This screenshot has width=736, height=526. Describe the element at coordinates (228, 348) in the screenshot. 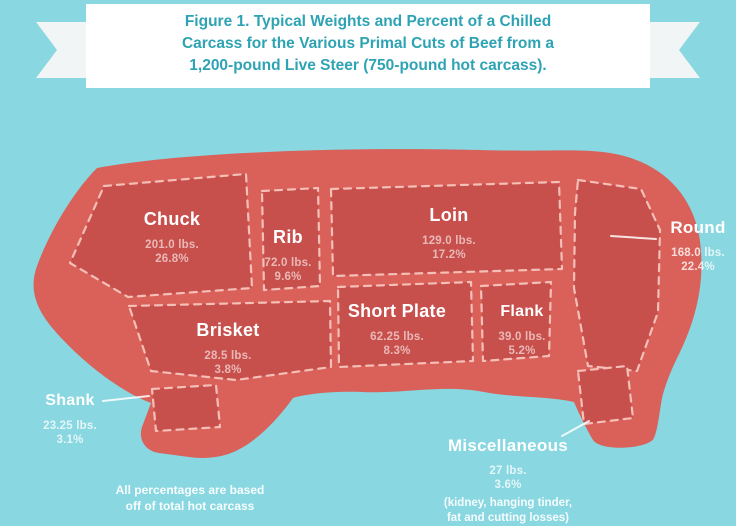

I see `brisket-label: Brisket 28.5 lbs. 3.8%` at that location.